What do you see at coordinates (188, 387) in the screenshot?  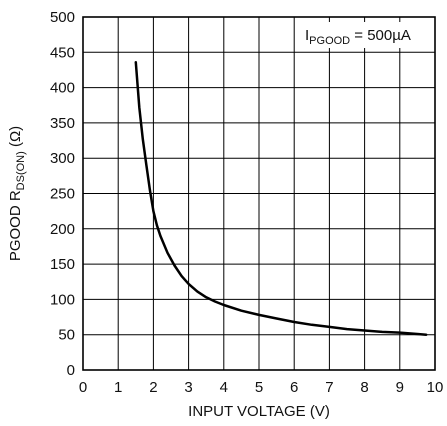 I see `x-tick-label: 3` at bounding box center [188, 387].